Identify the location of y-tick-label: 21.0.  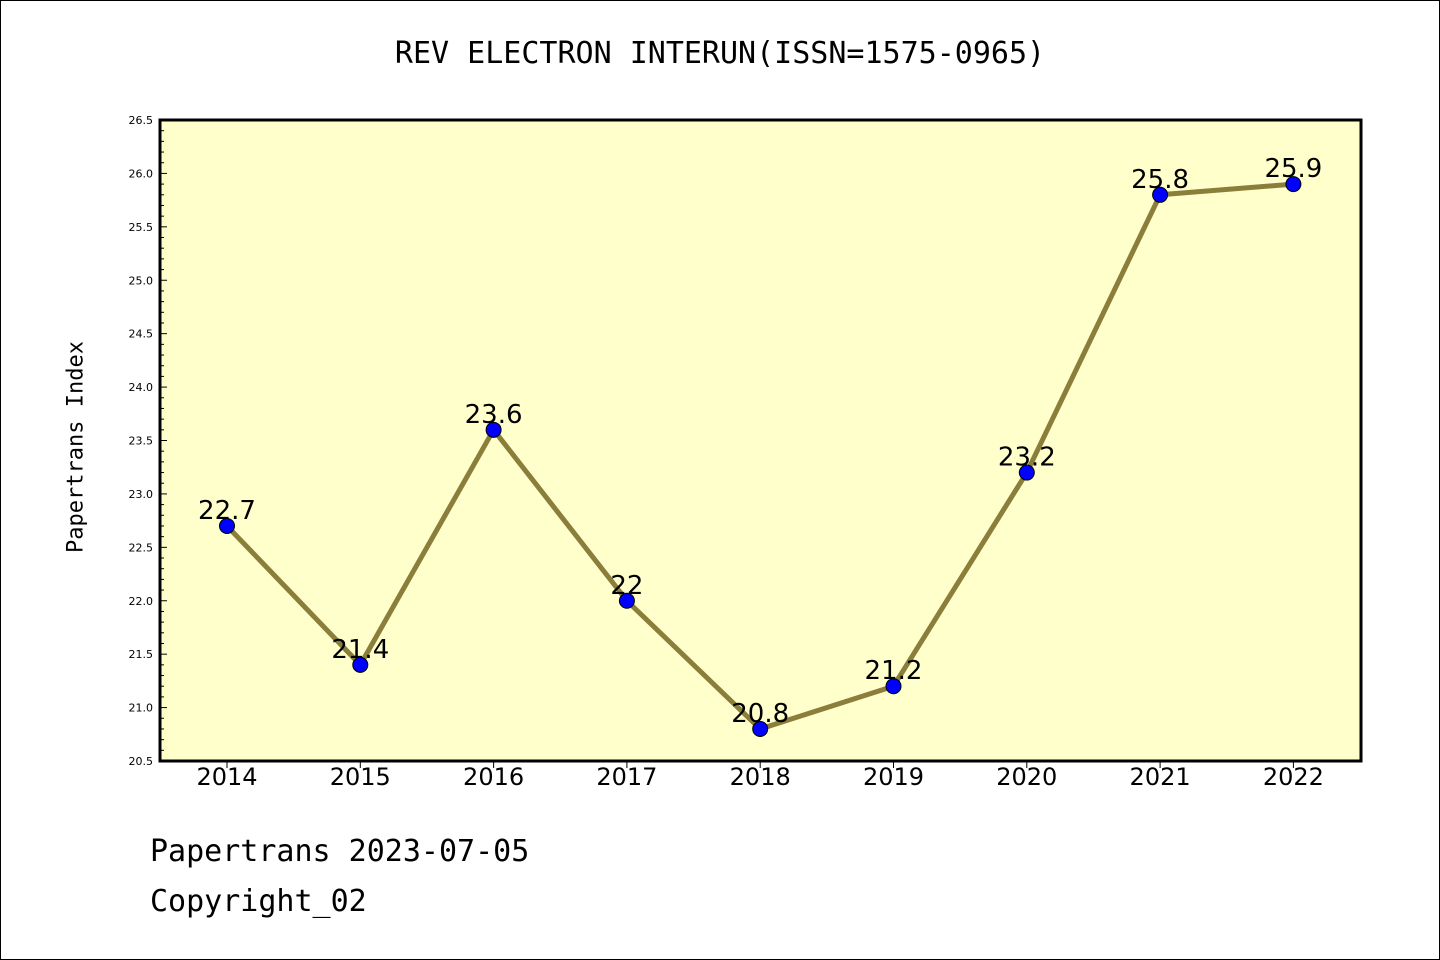
(141, 708).